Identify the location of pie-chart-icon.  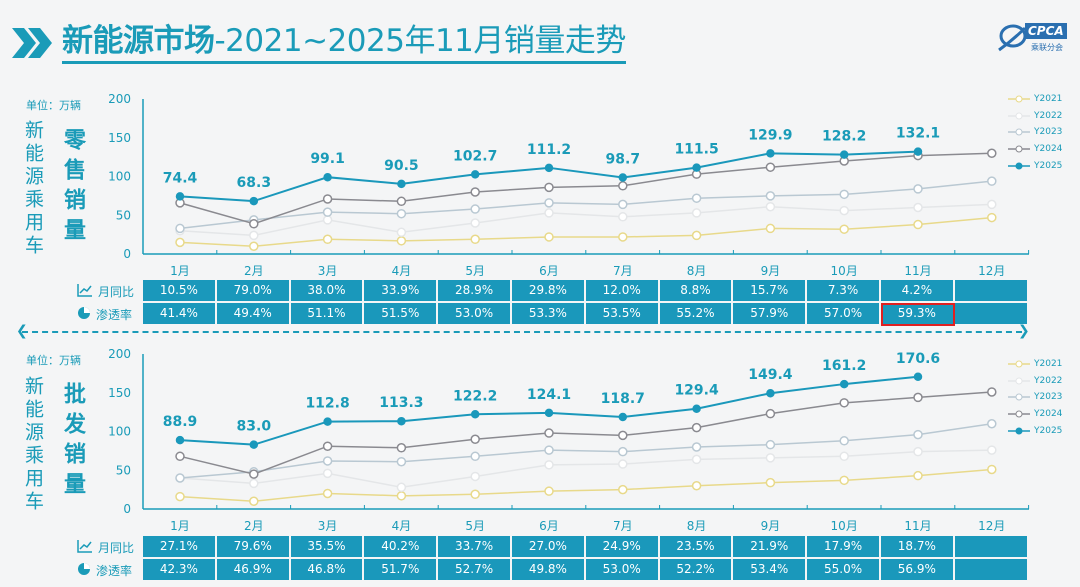
(84, 570).